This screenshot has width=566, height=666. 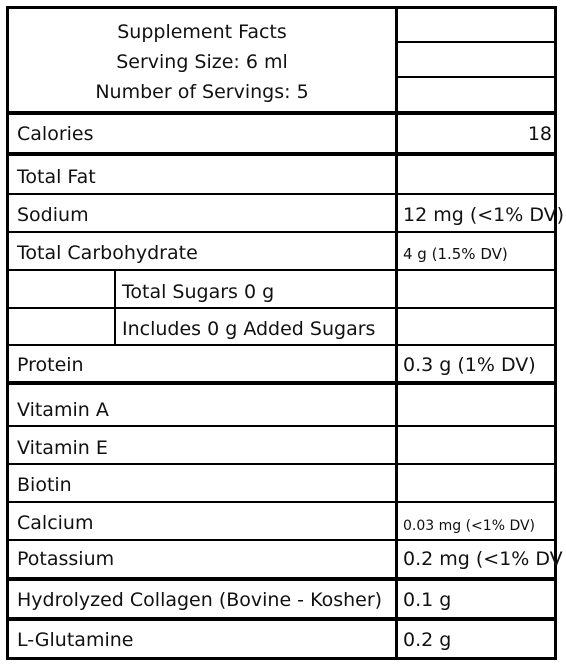 I want to click on total-fat-label: Total Fat, so click(x=56, y=177).